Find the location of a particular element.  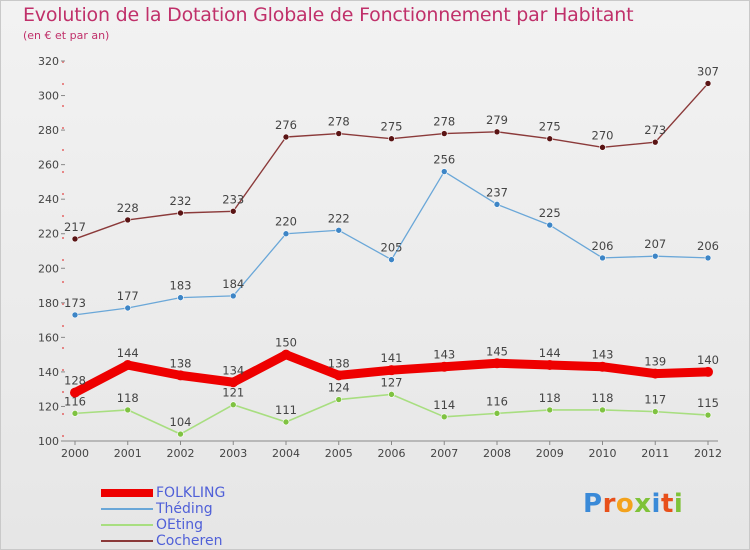

data-label: 111 is located at coordinates (286, 410).